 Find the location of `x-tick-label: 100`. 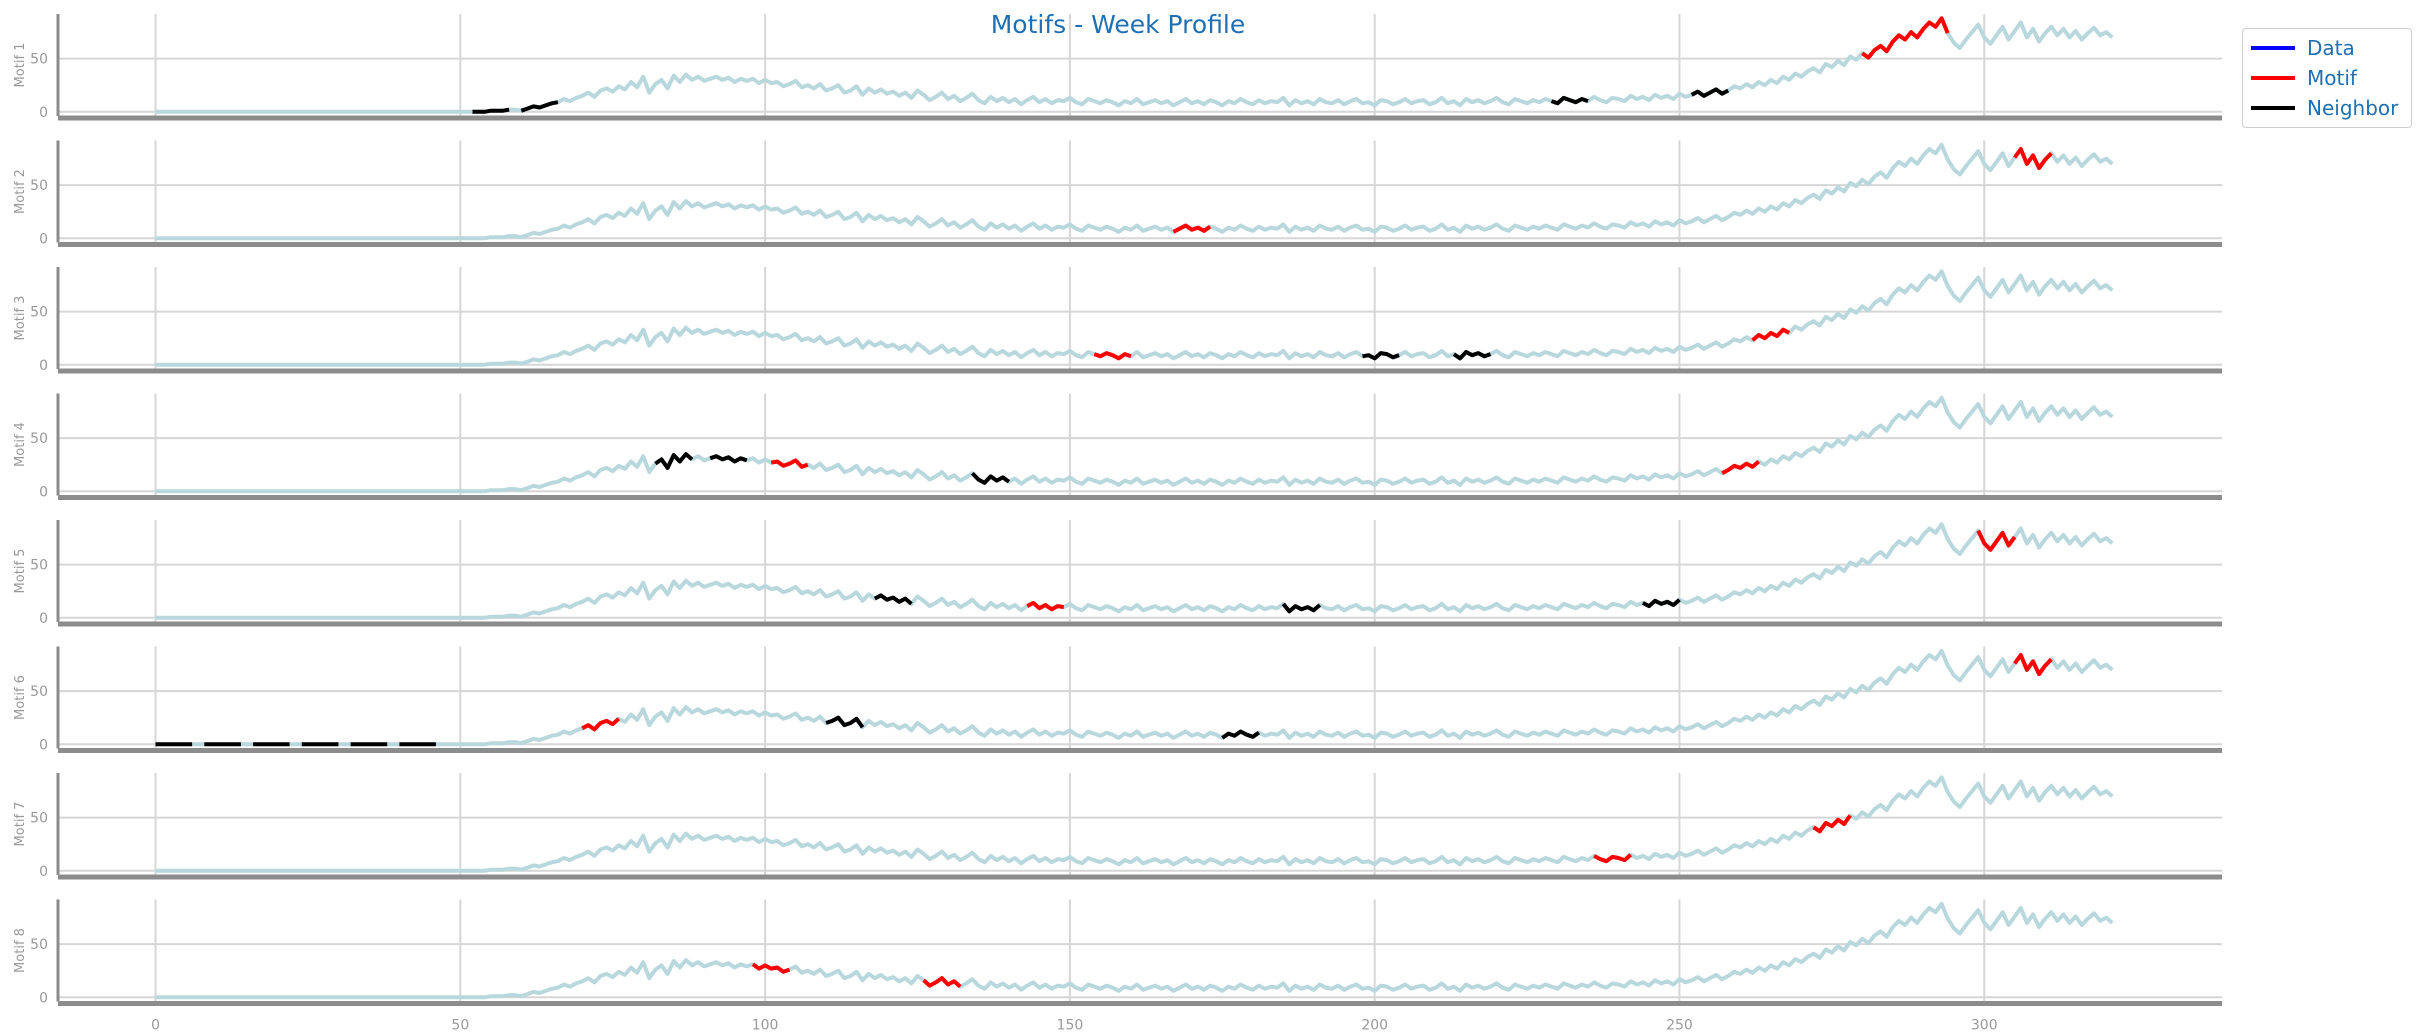

x-tick-label: 100 is located at coordinates (765, 1026).